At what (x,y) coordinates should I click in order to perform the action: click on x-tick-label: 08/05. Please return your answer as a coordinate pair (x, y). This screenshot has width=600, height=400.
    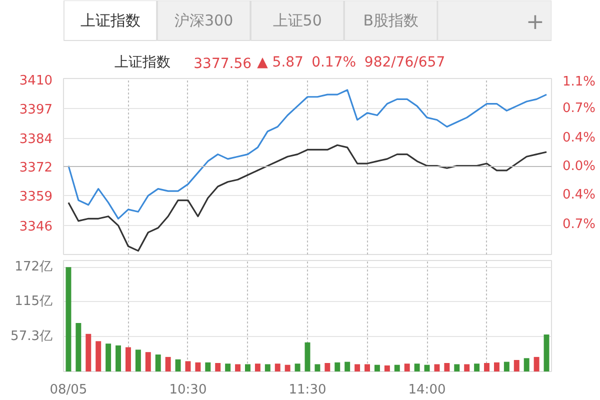
    Looking at the image, I should click on (69, 390).